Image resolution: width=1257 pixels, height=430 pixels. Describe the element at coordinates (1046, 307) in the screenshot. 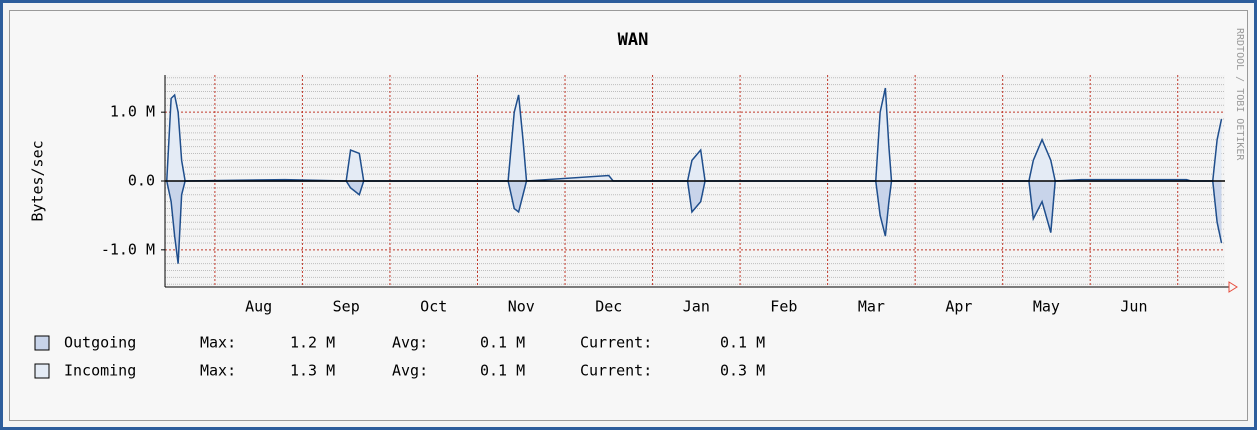

I see `x-tick-label: May` at that location.